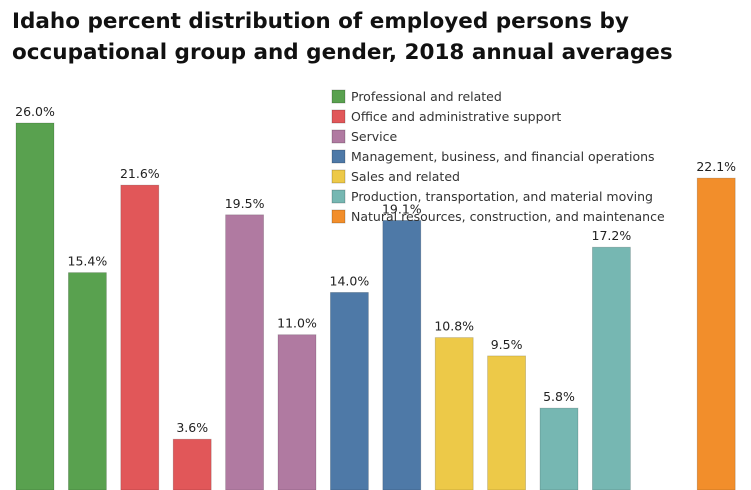 The width and height of the screenshot is (751, 490). Describe the element at coordinates (374, 136) in the screenshot. I see `legend-label-2: Service` at that location.